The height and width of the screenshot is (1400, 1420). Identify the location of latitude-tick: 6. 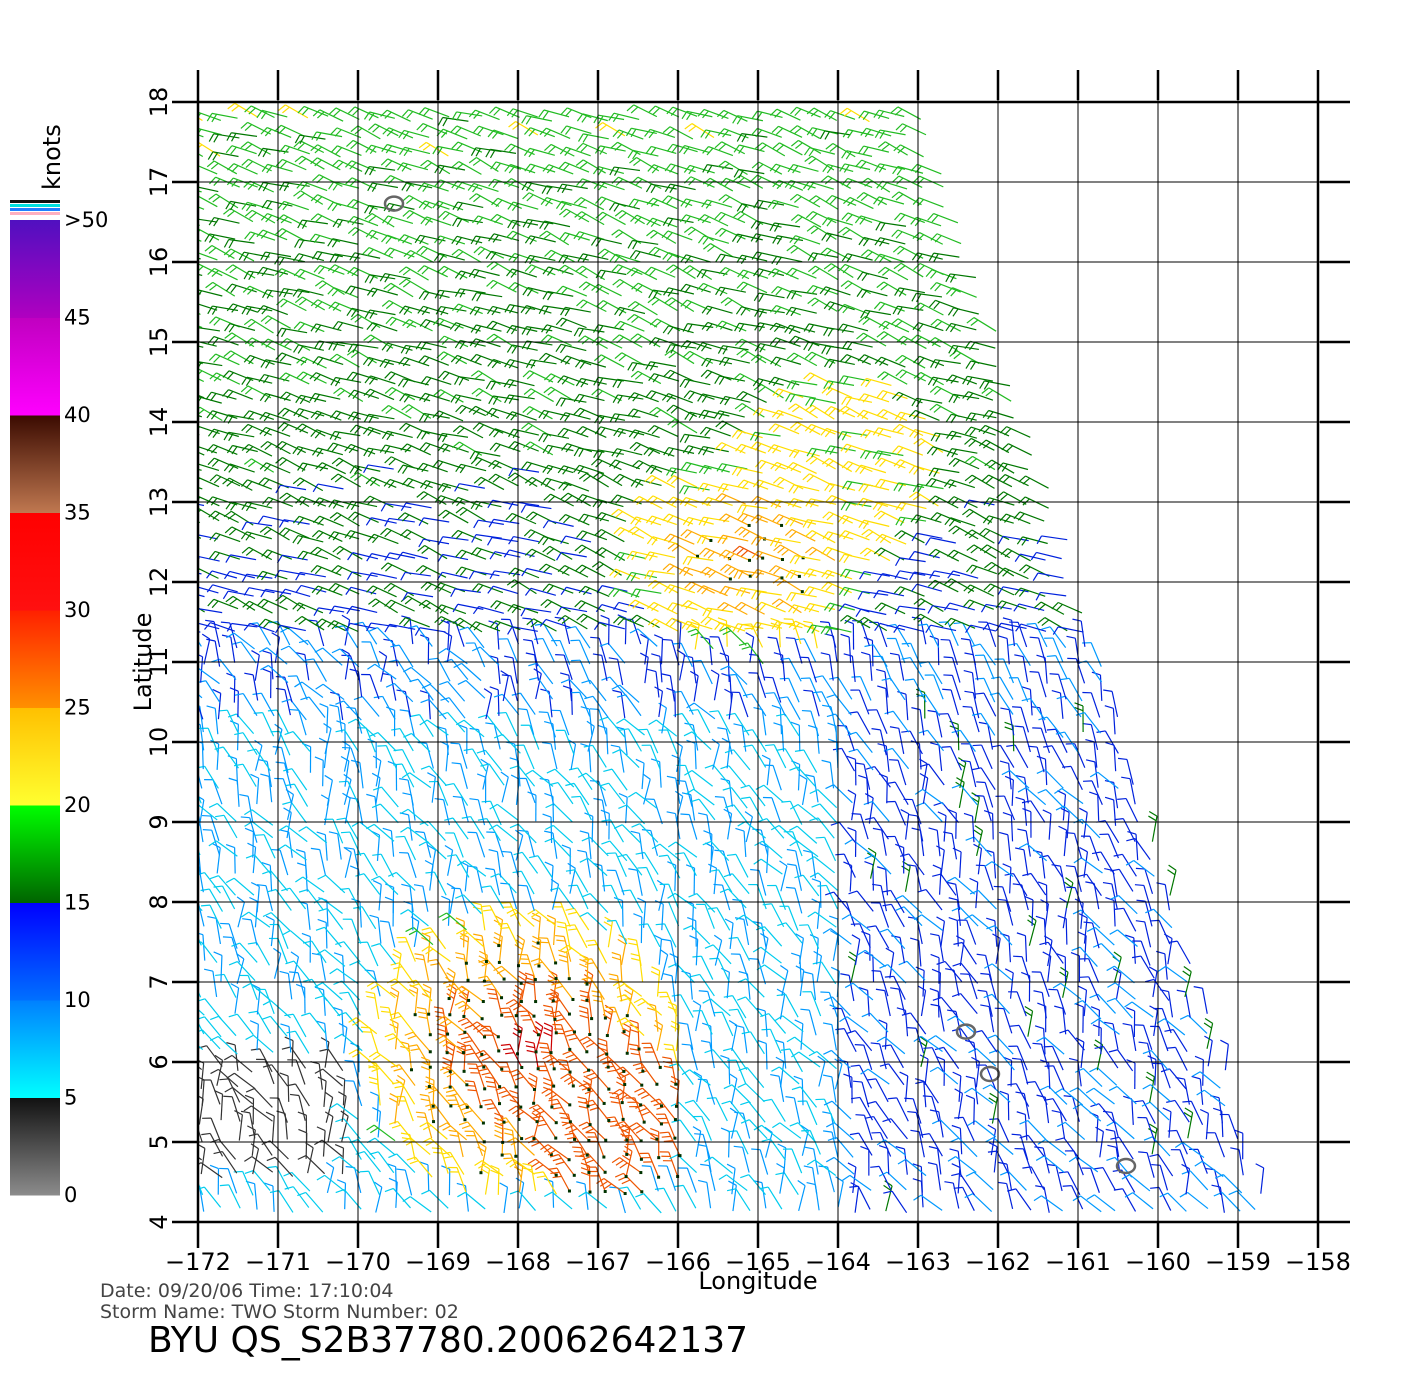
(159, 1061).